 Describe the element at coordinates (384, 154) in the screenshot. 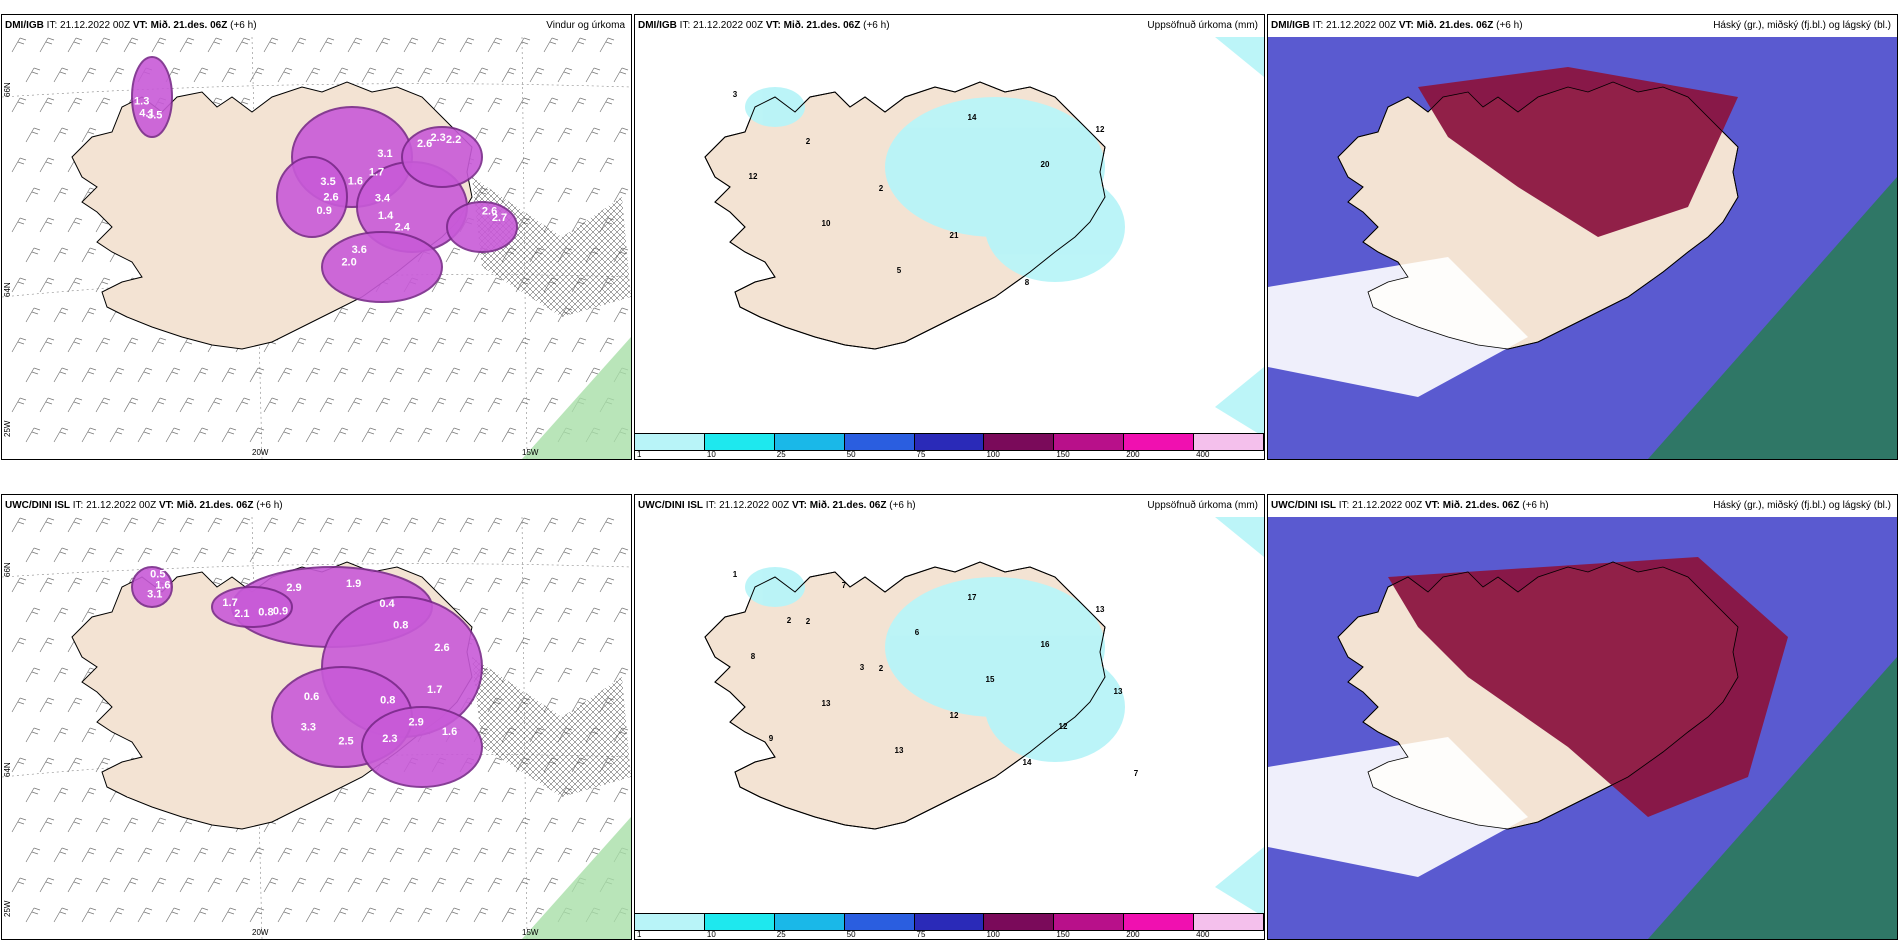

I see `precip-value-label: 3.1` at that location.